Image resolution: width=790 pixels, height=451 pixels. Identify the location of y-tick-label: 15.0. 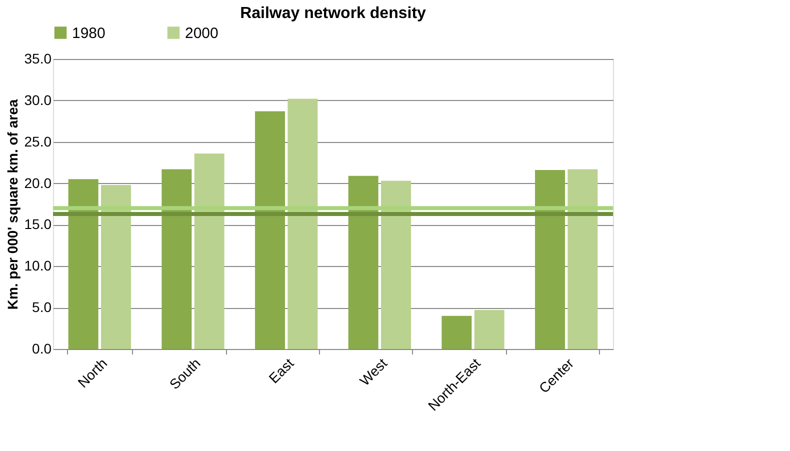
(38, 224).